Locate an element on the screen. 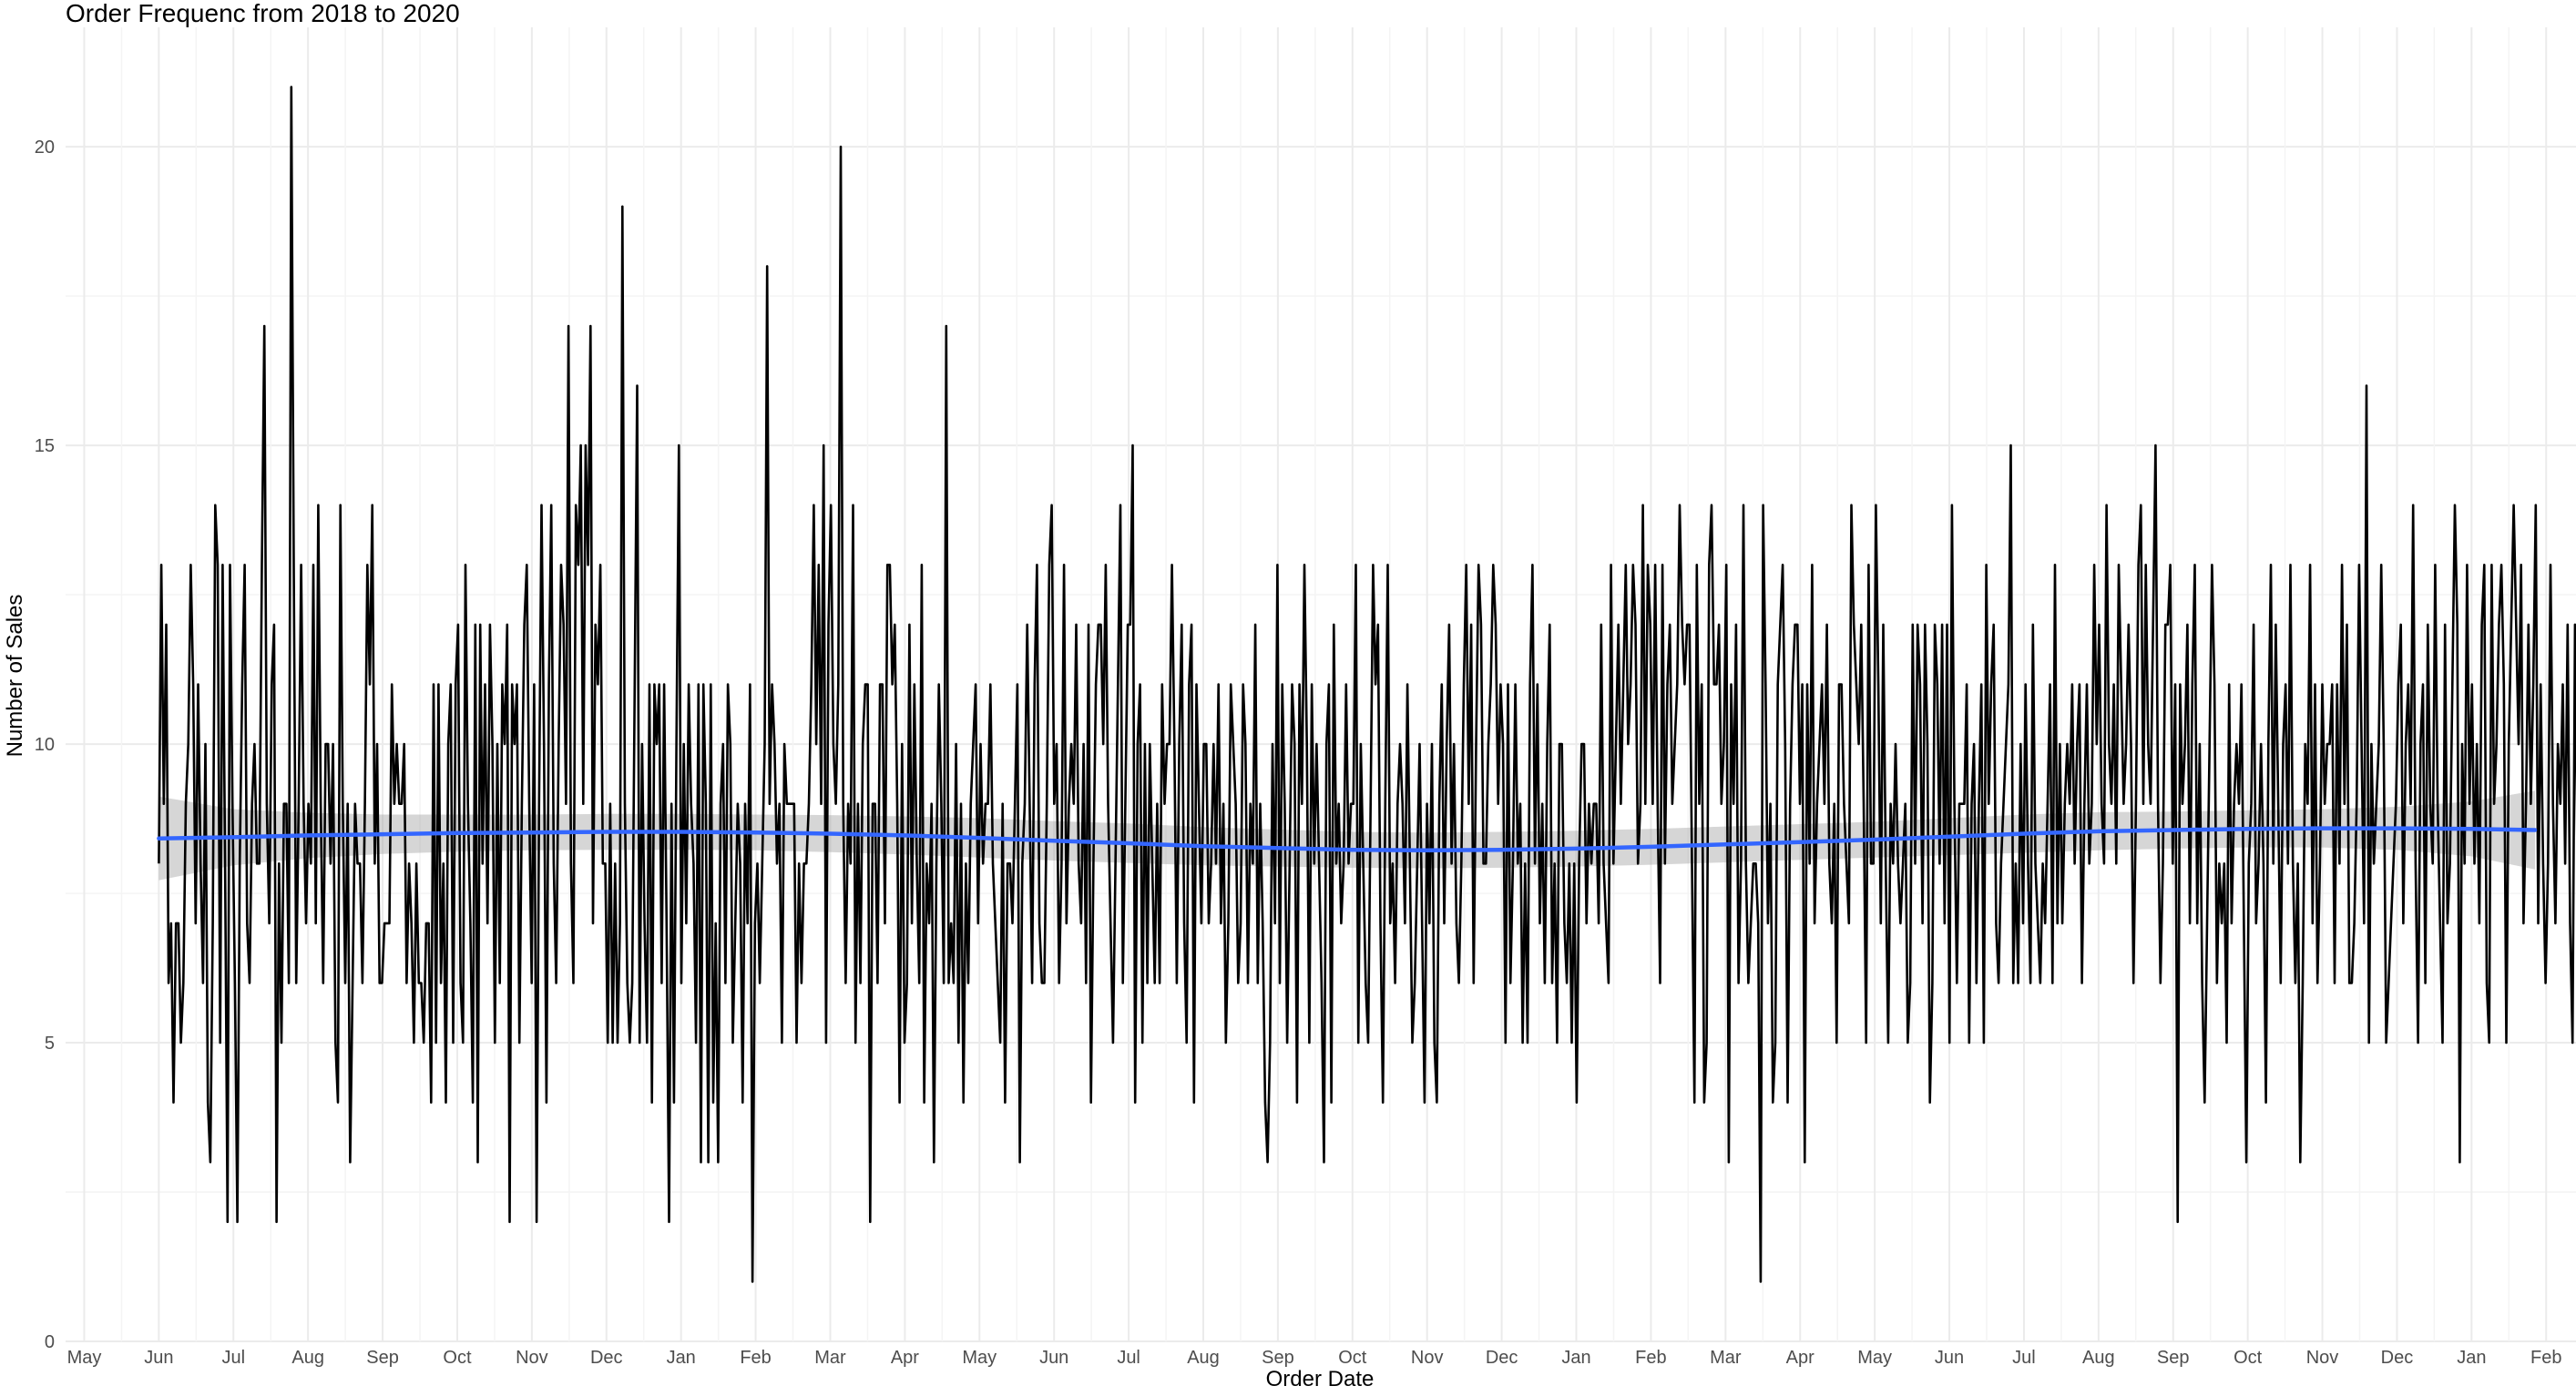  trend-line is located at coordinates (1347, 839).